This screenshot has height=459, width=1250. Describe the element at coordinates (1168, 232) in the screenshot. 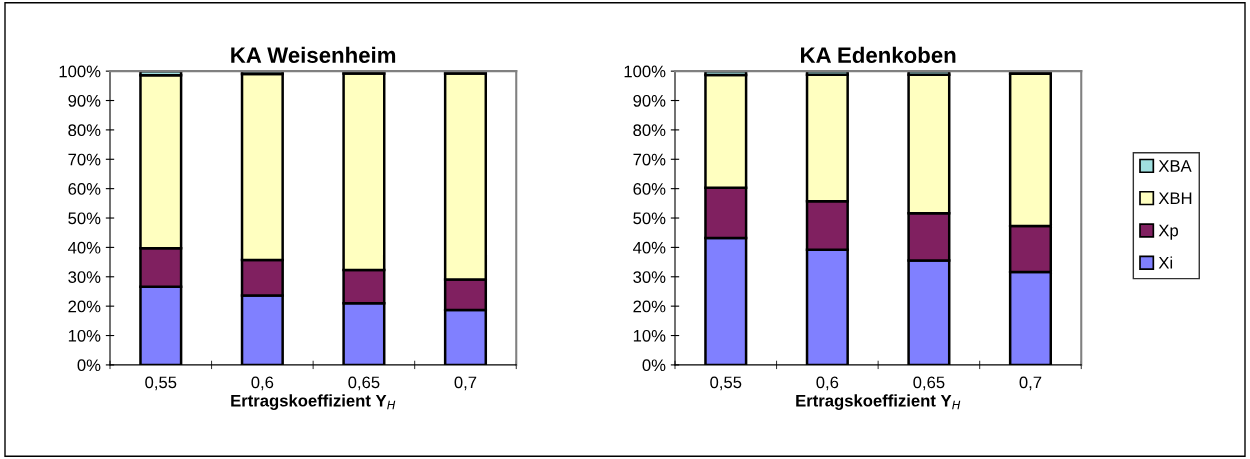

I see `legend-label: Xp` at that location.